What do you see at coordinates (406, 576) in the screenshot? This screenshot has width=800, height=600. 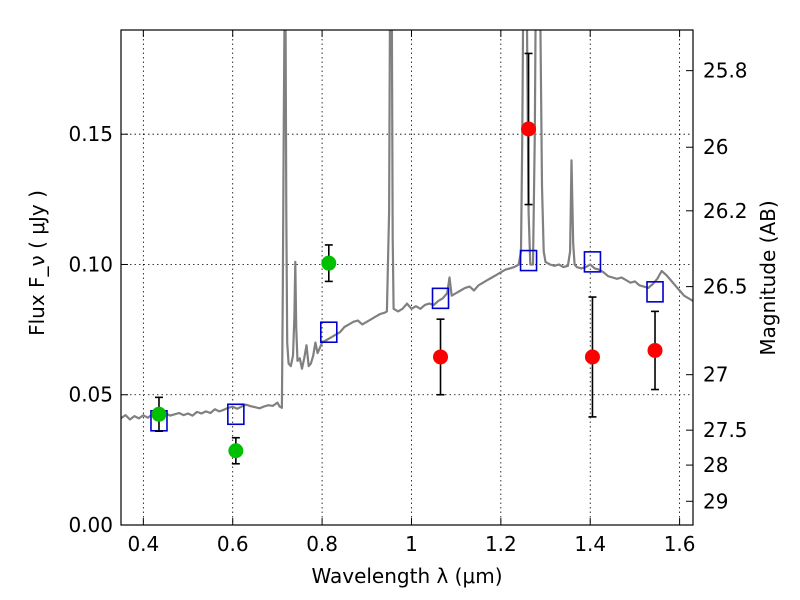 I see `x-axis-title: Wavelength λ (μm)` at bounding box center [406, 576].